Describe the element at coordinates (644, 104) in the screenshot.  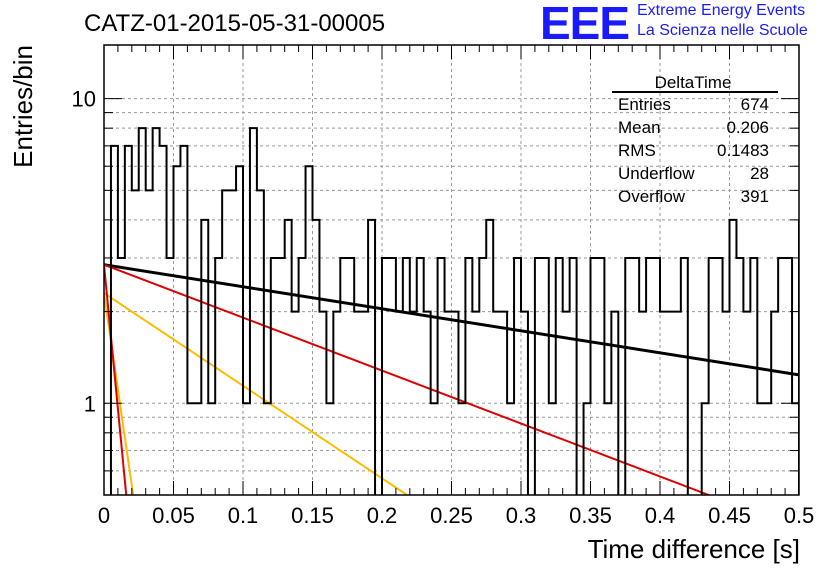
I see `stats-row-label: Entries` at that location.